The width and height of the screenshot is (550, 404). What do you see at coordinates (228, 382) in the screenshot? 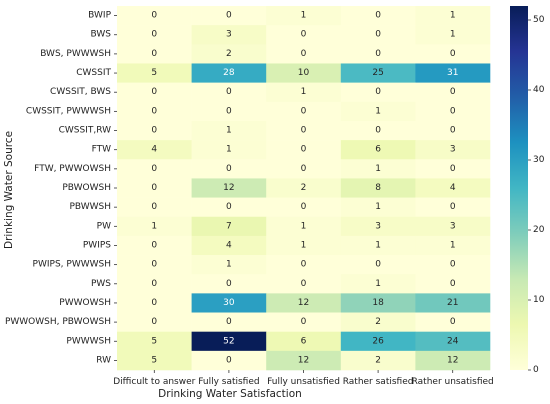
I see `x-tick-label: Fully satisfied` at bounding box center [228, 382].